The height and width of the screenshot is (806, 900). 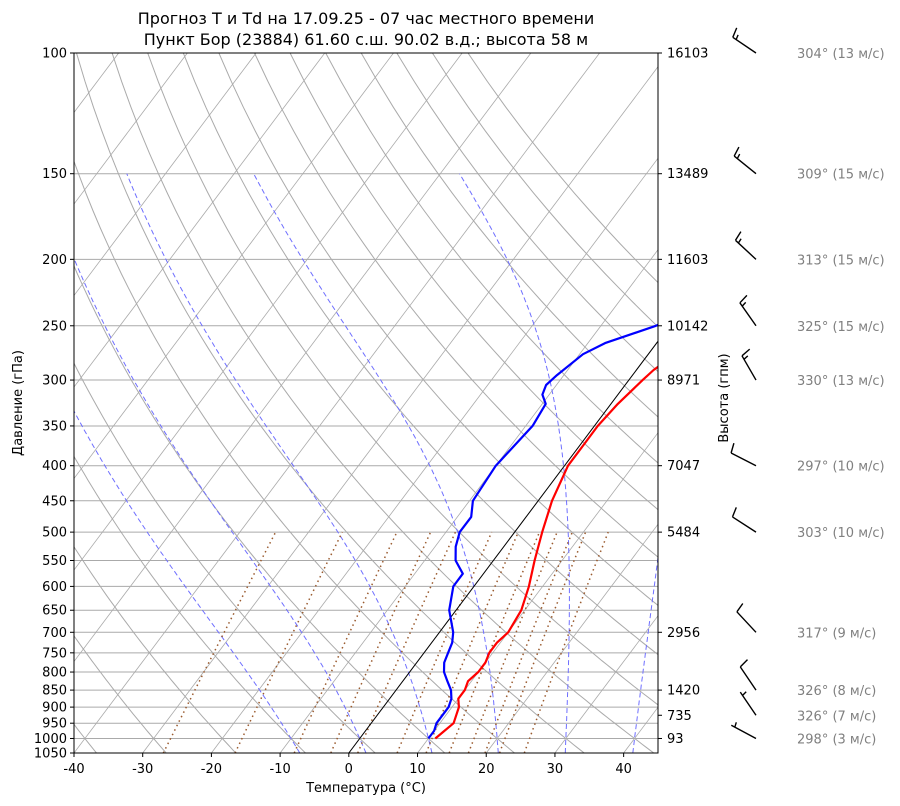 I want to click on x-axis-label: Температура (°C), so click(x=365, y=788).